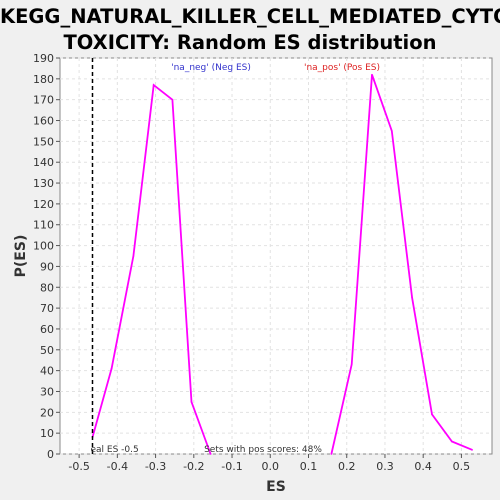 Image resolution: width=500 pixels, height=500 pixels. I want to click on y-tick-label: 90, so click(47, 266).